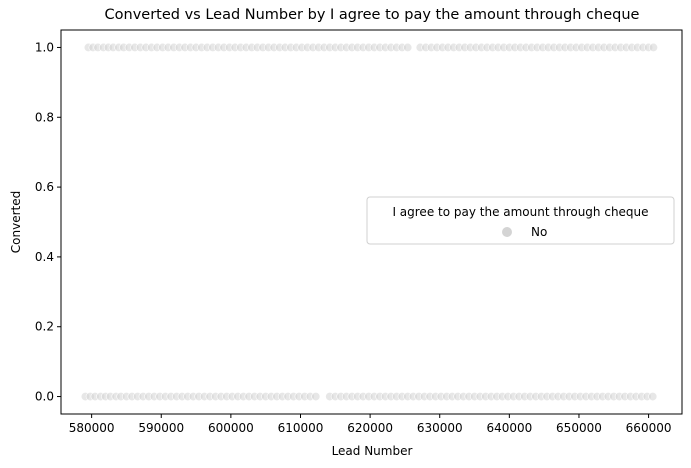 This screenshot has height=468, width=691. I want to click on x-tick-label: 590000, so click(161, 428).